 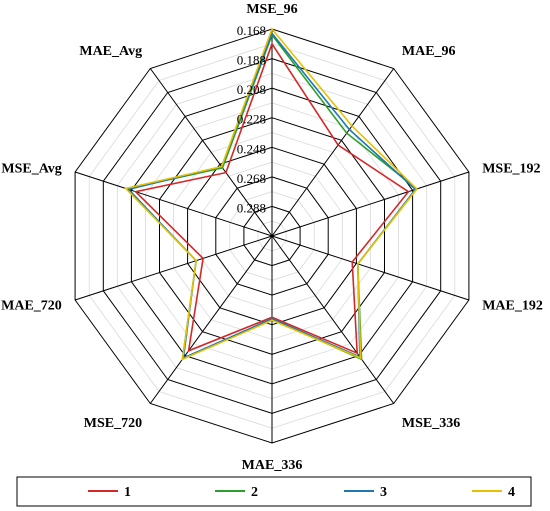 I want to click on tick-layer: 0.168 0.188 0.208 0.228 0.248 0.268 0.288, so click(x=251, y=119).